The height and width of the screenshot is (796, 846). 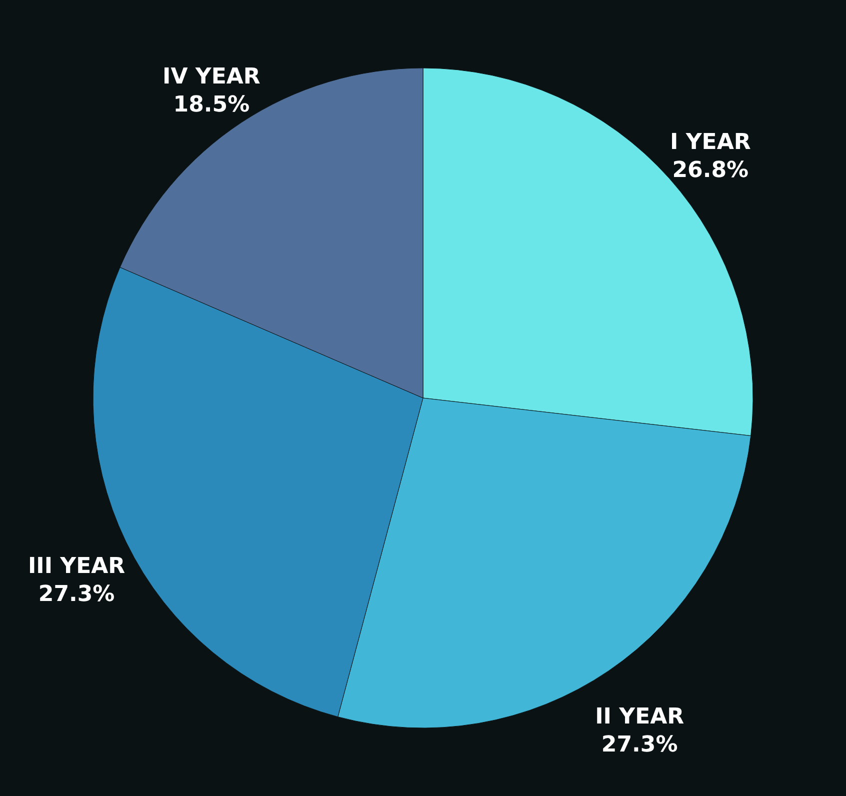 What do you see at coordinates (211, 105) in the screenshot?
I see `data-label: 18.5%` at bounding box center [211, 105].